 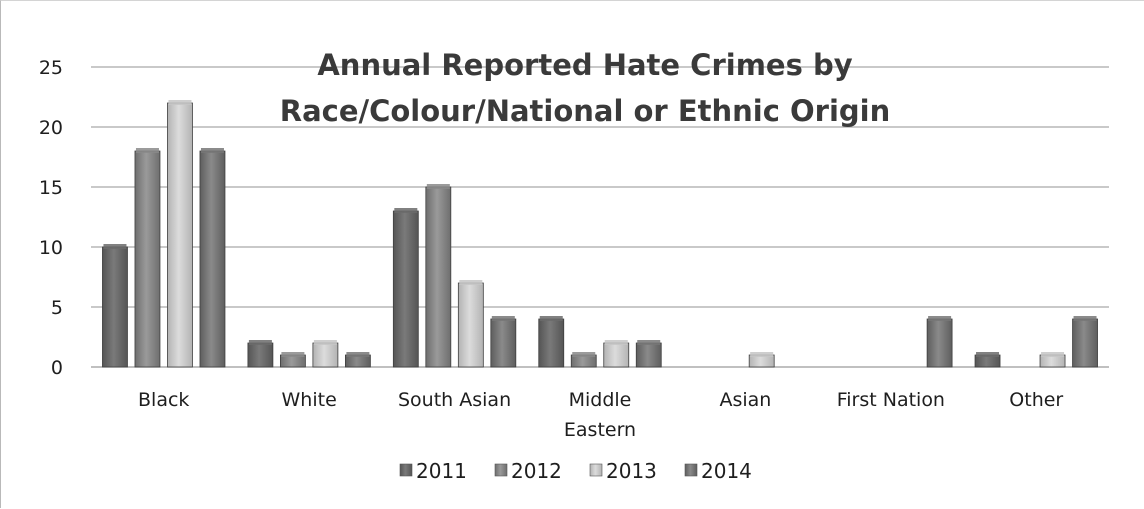 I want to click on chart-title-line-2: Race/Colour/National or Ethnic Origin, so click(x=585, y=111).